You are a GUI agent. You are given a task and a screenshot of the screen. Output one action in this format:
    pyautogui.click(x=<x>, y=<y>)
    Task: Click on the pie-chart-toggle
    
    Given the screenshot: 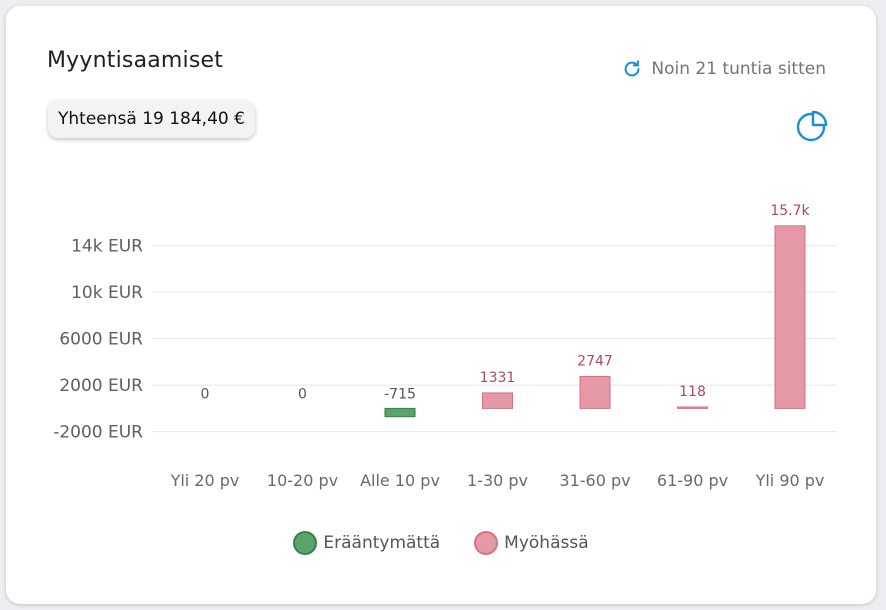 What is the action you would take?
    pyautogui.click(x=812, y=126)
    